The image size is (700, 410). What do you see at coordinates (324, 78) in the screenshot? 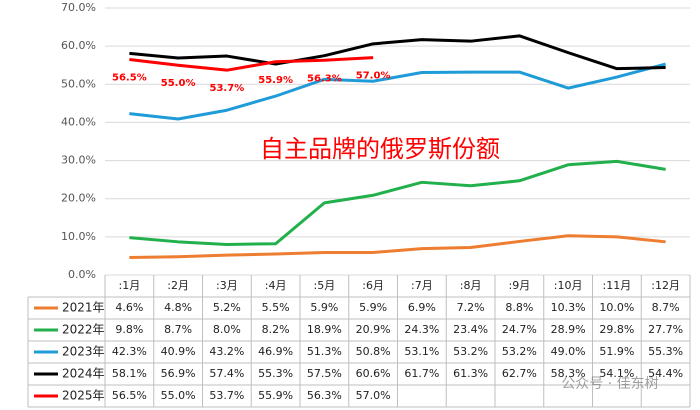
I see `data-label: 56.3%` at bounding box center [324, 78].